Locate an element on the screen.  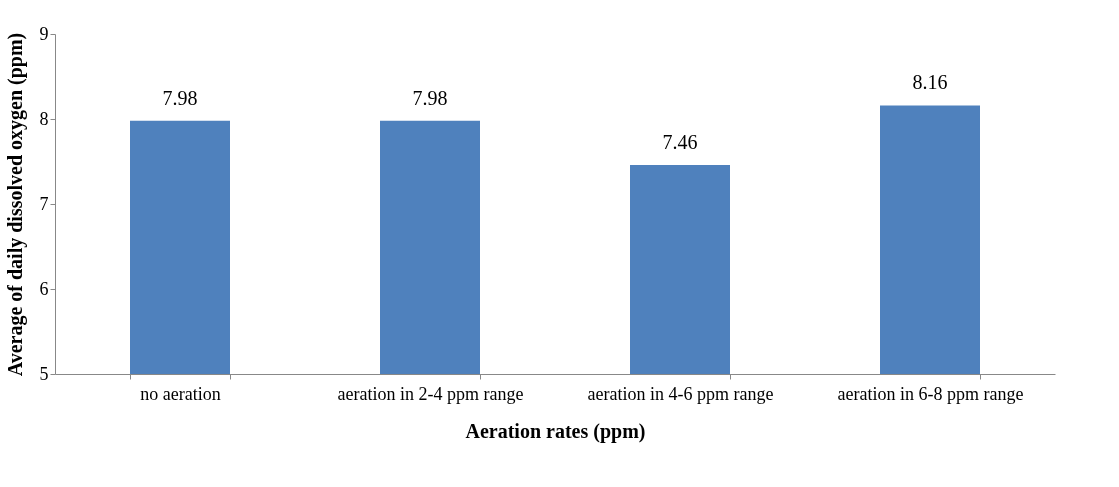
x-tick-label: no aeration is located at coordinates (180, 393).